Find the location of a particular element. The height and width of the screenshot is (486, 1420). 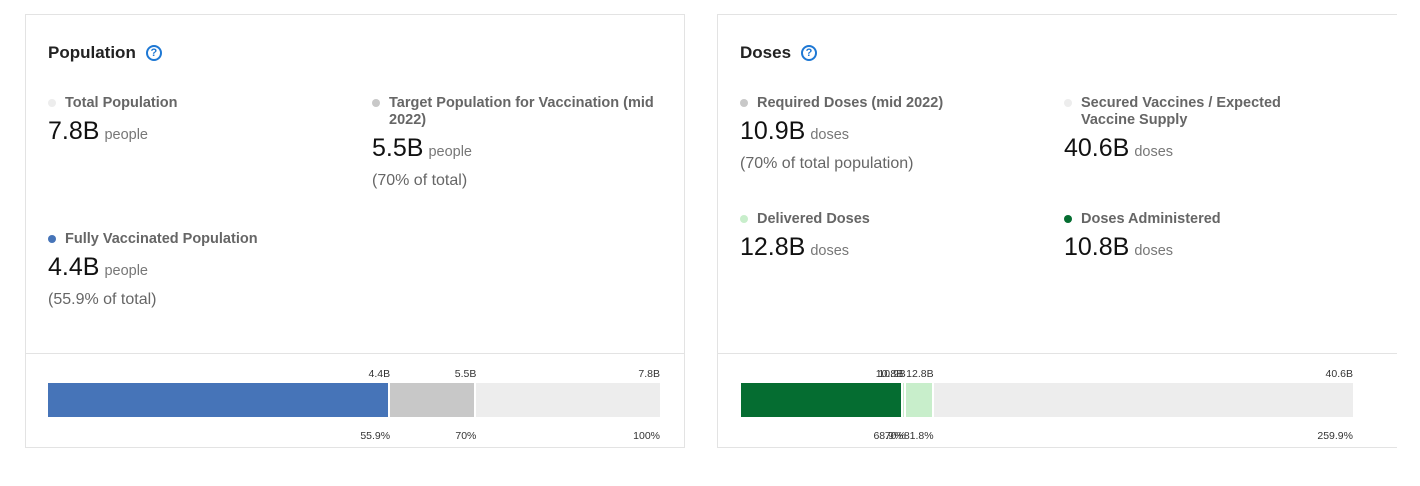

doses-title: Doses is located at coordinates (766, 52).